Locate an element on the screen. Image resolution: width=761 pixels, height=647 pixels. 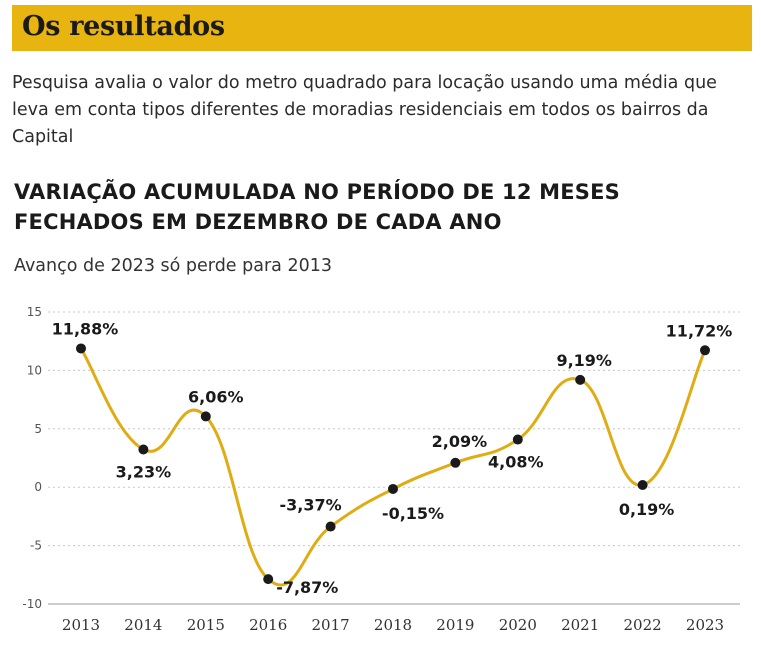
chart-subtitle: Avanço de 2023 só perde para 2013 is located at coordinates (173, 266).